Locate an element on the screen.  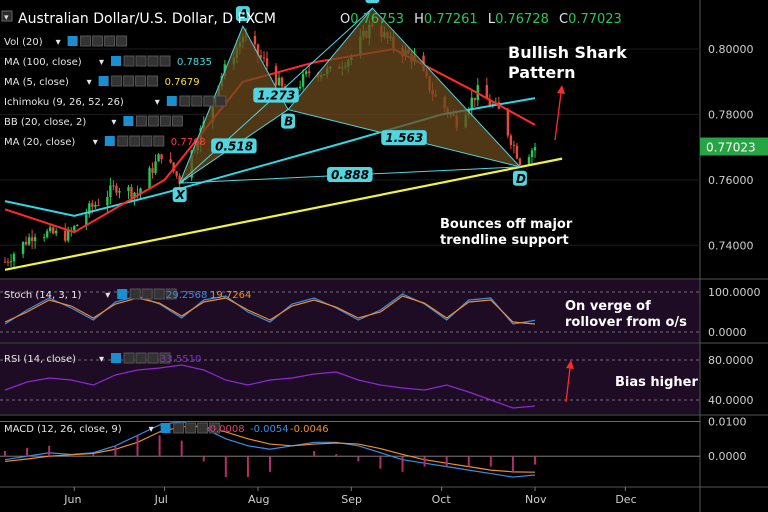
x-axis-label: Sep is located at coordinates (351, 499).